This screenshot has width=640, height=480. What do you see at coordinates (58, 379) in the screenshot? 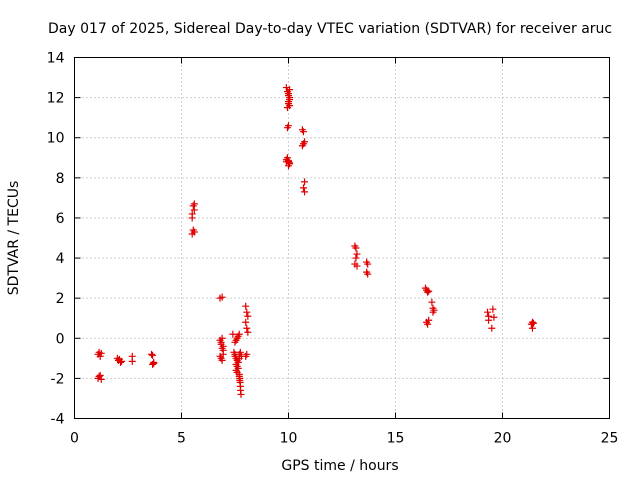
I see `y-tick-label: -2` at bounding box center [58, 379].